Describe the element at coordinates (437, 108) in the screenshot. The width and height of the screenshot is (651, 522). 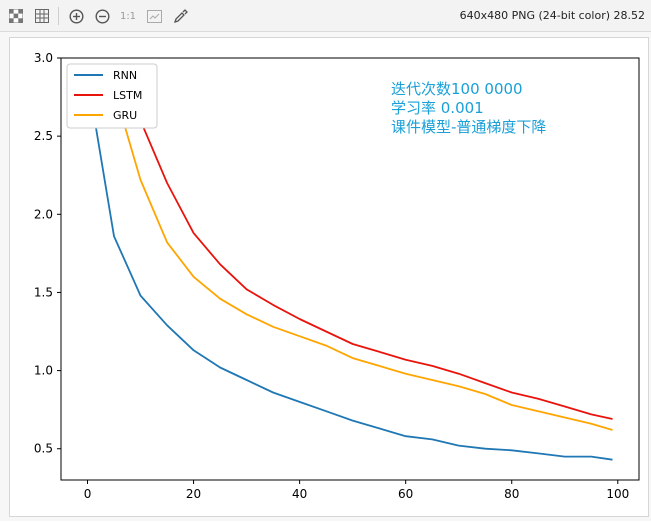
I see `annotation-line: 学习率 0.001` at that location.